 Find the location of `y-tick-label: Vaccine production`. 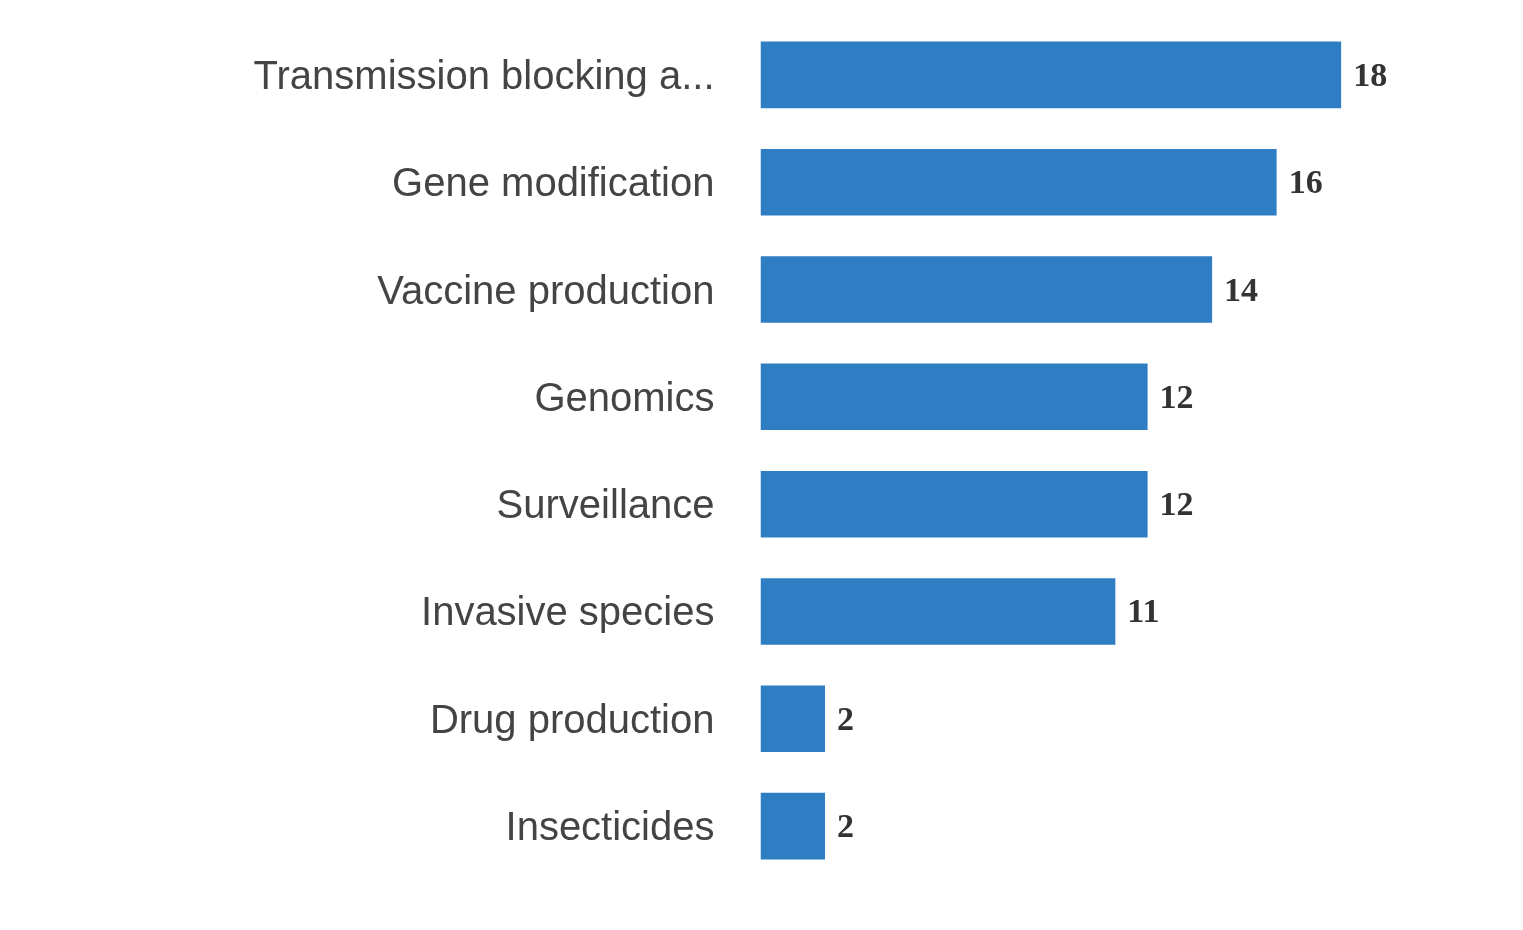

y-tick-label: Vaccine production is located at coordinates (546, 289).